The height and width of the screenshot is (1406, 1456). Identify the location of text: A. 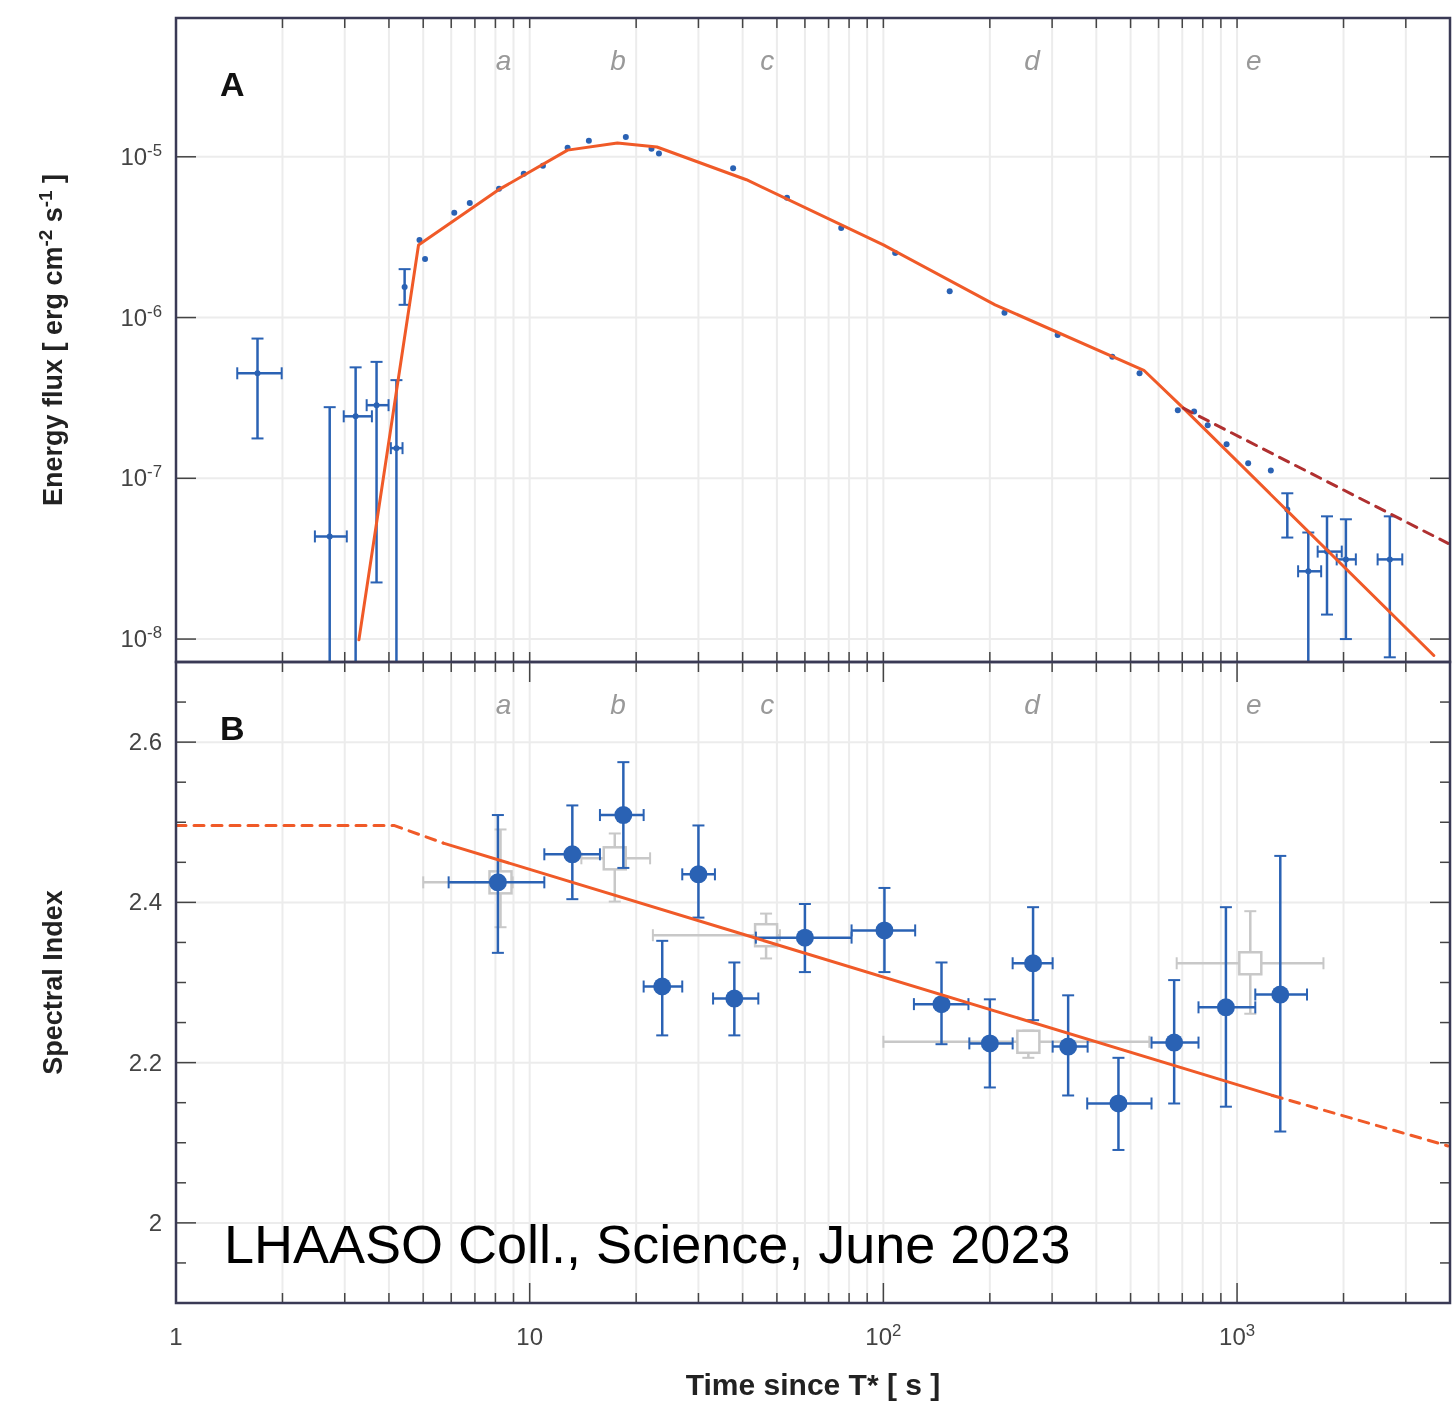
(232, 84).